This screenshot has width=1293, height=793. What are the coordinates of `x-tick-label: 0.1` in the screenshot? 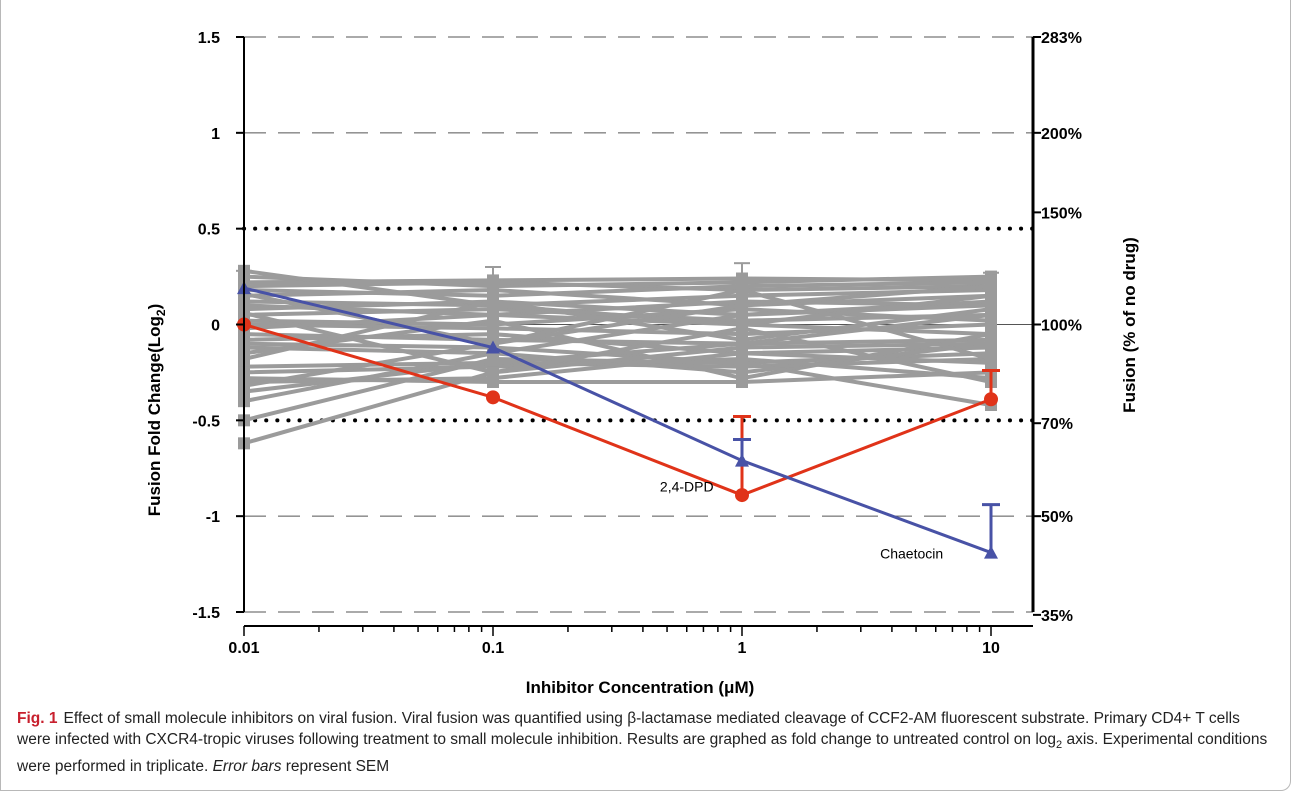 It's located at (493, 648).